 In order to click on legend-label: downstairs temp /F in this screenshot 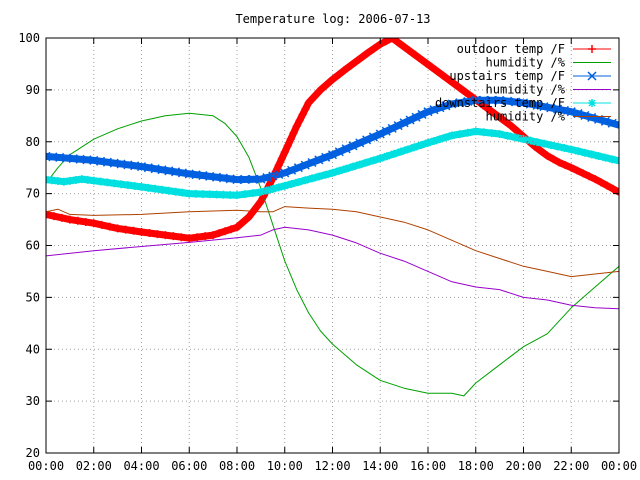, I will do `click(500, 103)`.